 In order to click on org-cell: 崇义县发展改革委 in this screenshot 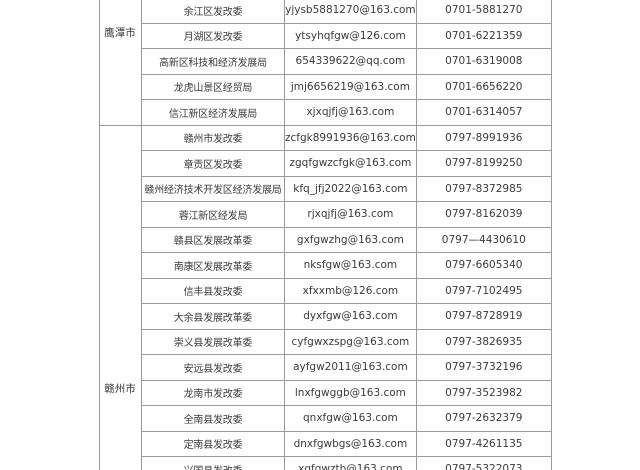, I will do `click(213, 341)`.